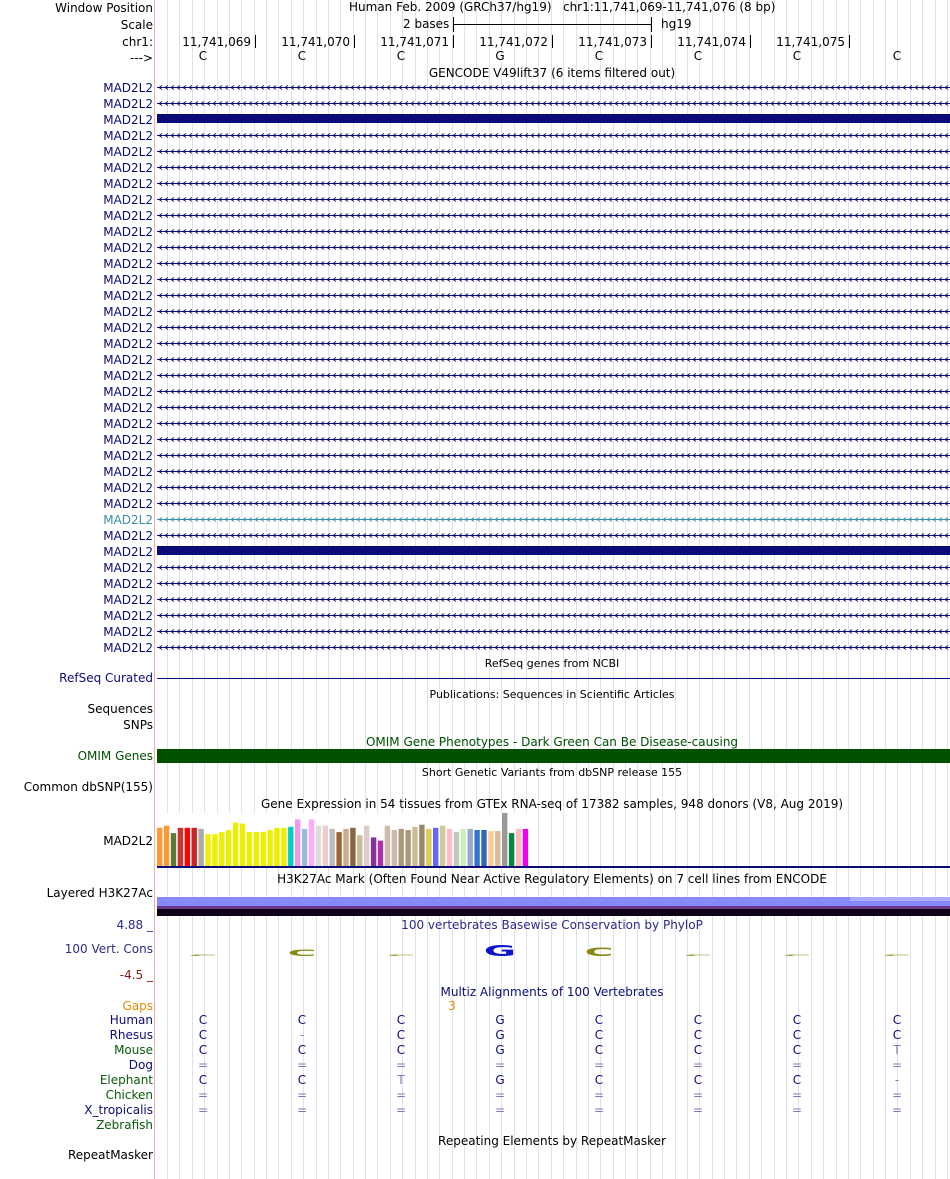 The width and height of the screenshot is (950, 1179). I want to click on multiz-track-title: Multiz Alignments of 100 Vertebrates, so click(552, 992).